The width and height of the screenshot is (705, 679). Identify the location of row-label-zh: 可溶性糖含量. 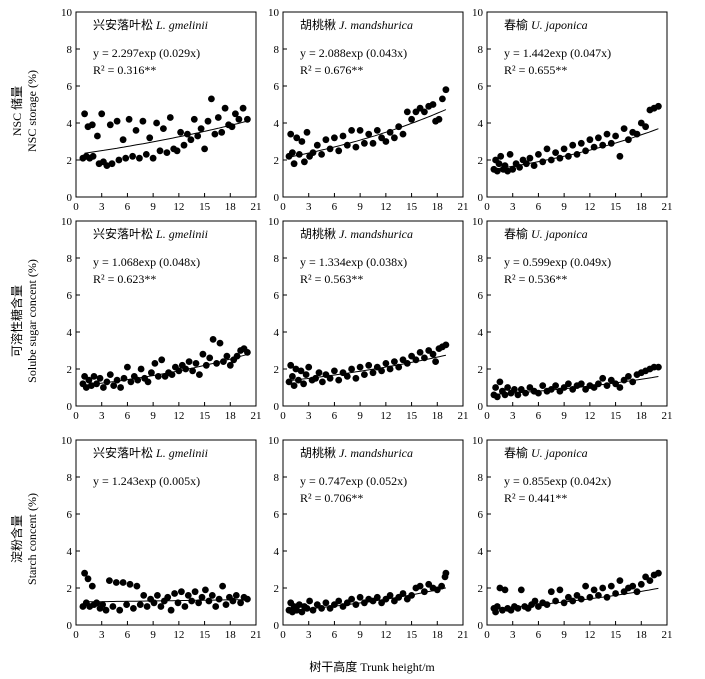
(16, 321).